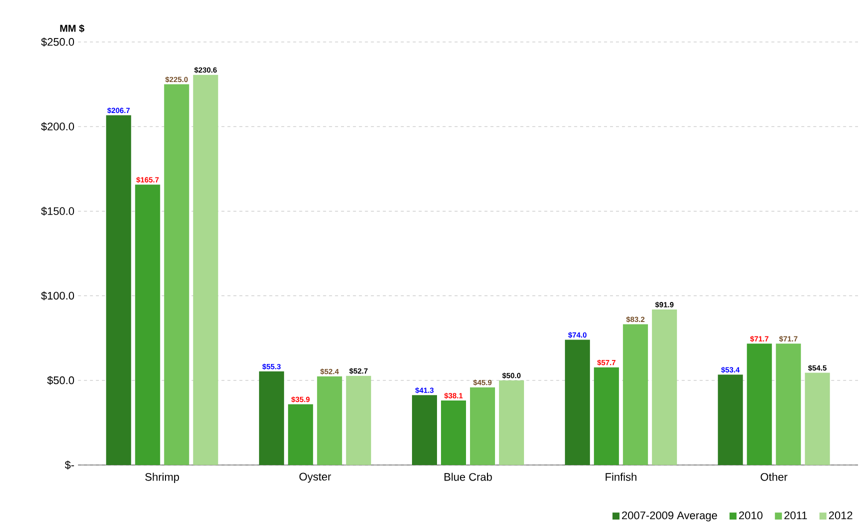 Image resolution: width=861 pixels, height=530 pixels. What do you see at coordinates (670, 517) in the screenshot?
I see `legend-label: 2007-2009 Average` at bounding box center [670, 517].